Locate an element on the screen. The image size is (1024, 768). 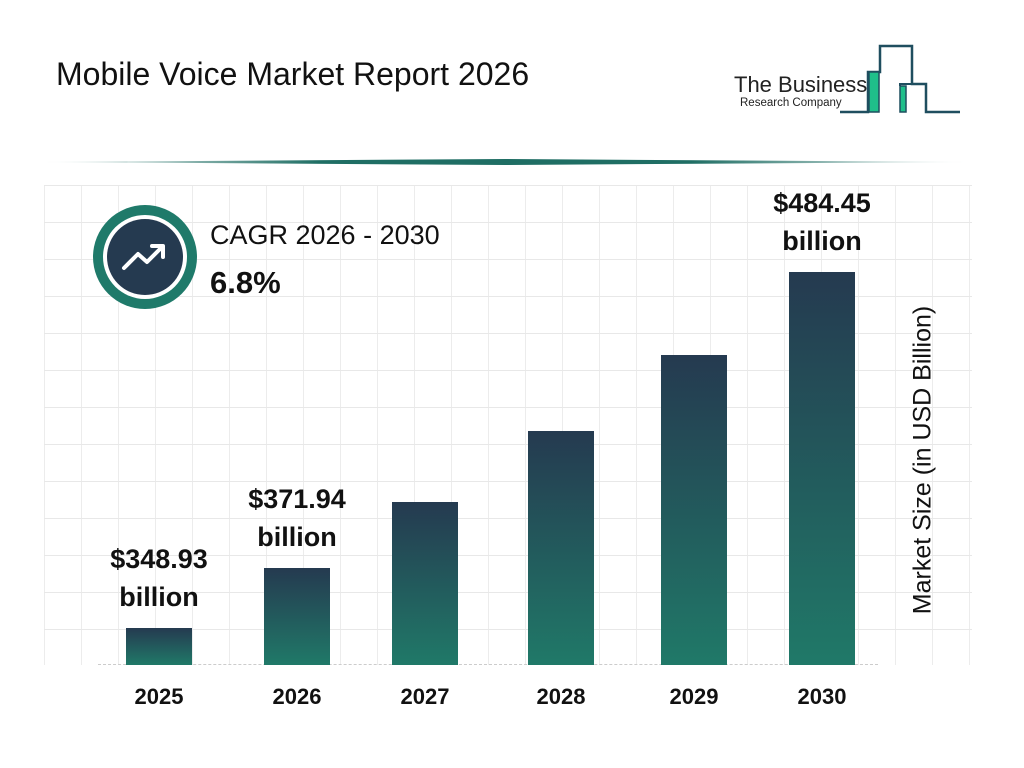
cagr-label: CAGR 2026 - 2030 is located at coordinates (325, 235).